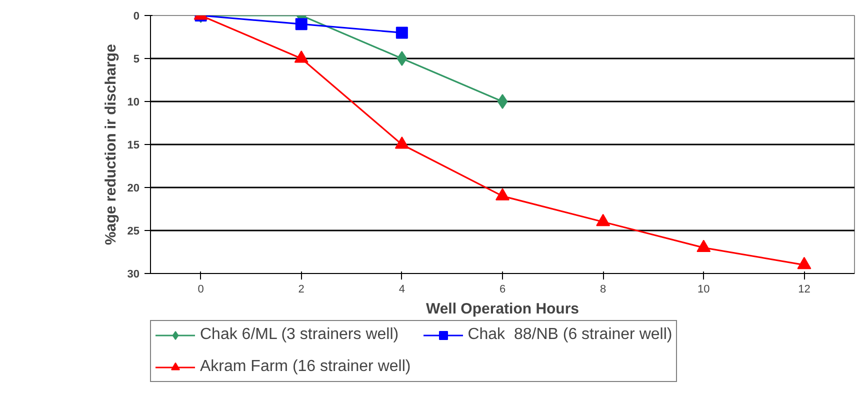  What do you see at coordinates (301, 290) in the screenshot?
I see `x-tick-label: 2` at bounding box center [301, 290].